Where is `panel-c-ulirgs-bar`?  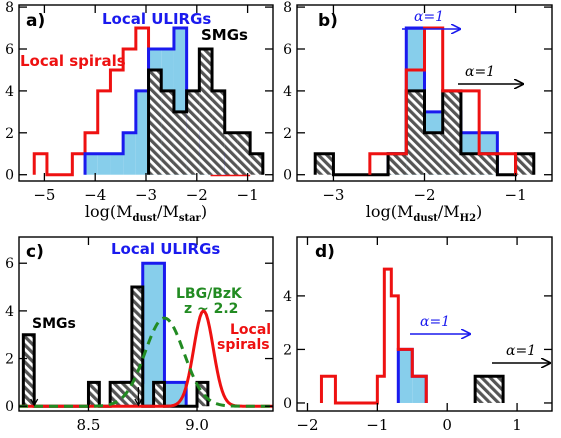 panel-c-ulirgs-bar is located at coordinates (153, 335).